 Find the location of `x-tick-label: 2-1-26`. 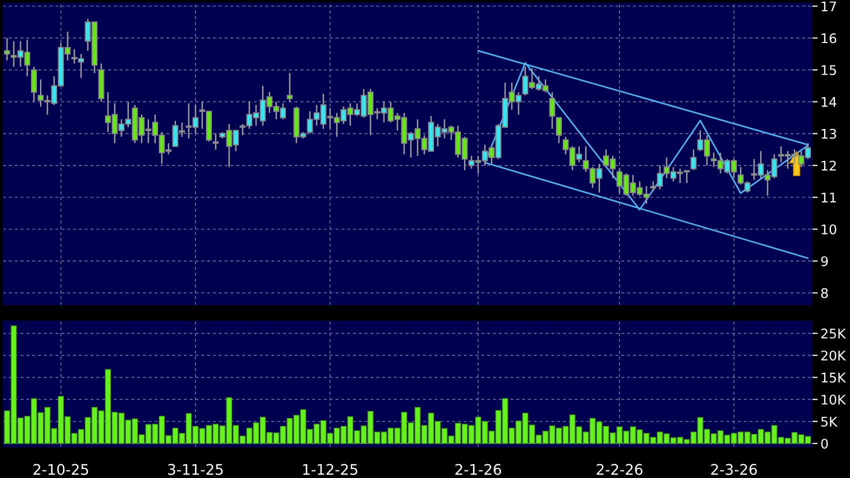

x-tick-label: 2-1-26 is located at coordinates (478, 469).